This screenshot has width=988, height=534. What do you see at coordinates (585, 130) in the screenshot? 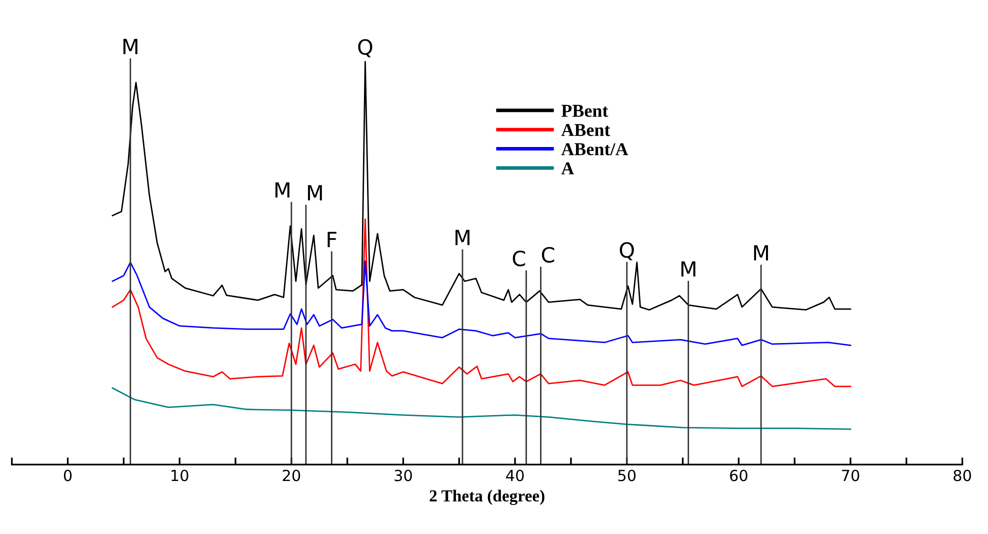
I see `legend-label: ABent` at bounding box center [585, 130].